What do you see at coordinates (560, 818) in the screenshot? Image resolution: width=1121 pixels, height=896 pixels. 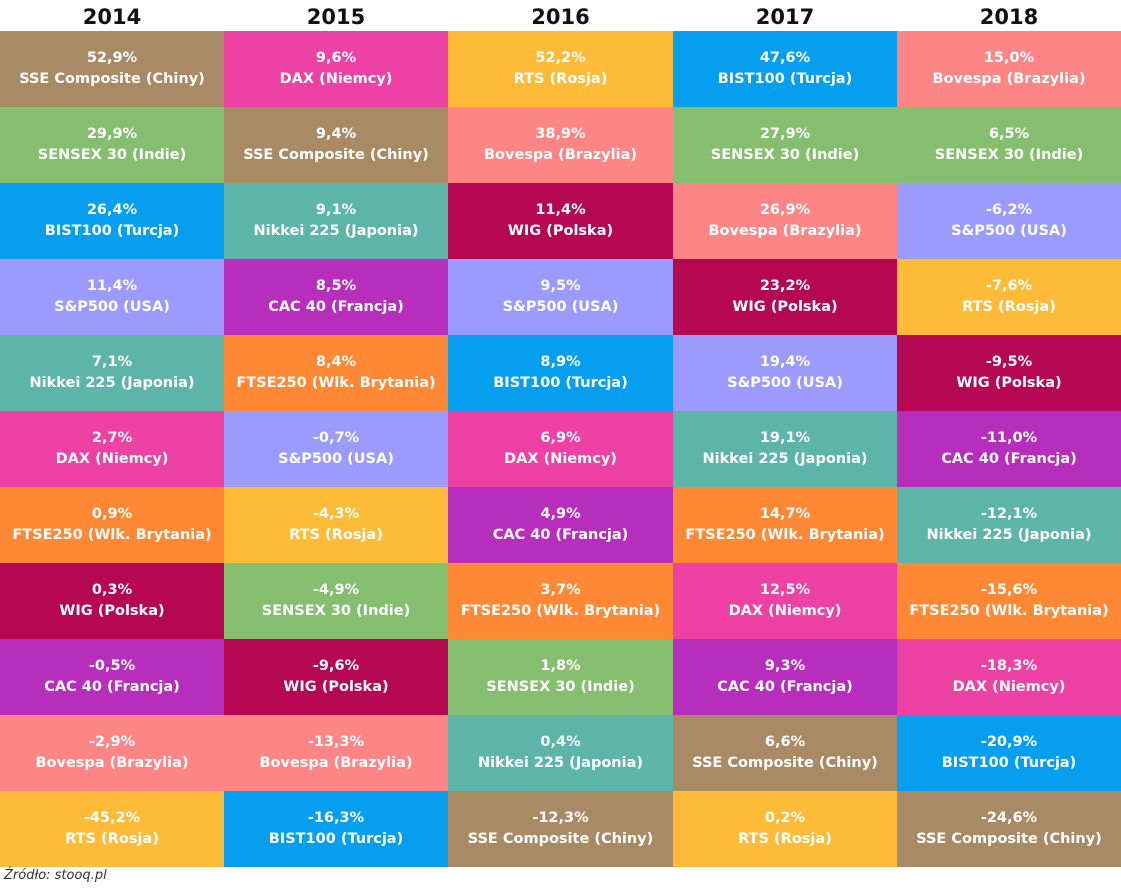 I see `cell-value: -12,3%` at bounding box center [560, 818].